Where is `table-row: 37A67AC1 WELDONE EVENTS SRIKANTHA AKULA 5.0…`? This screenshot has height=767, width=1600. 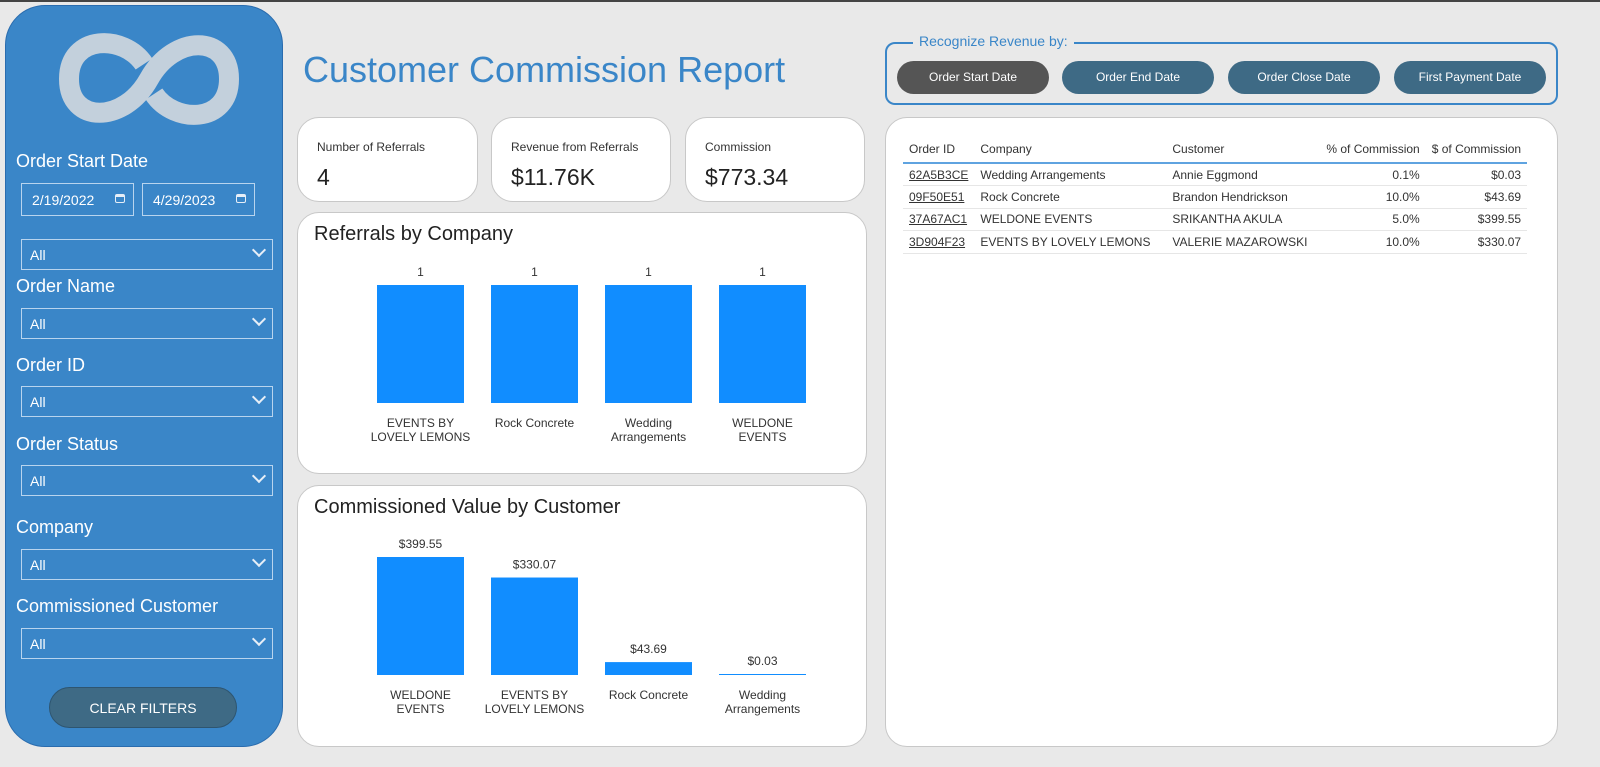 table-row: 37A67AC1 WELDONE EVENTS SRIKANTHA AKULA 5.0… is located at coordinates (1215, 219).